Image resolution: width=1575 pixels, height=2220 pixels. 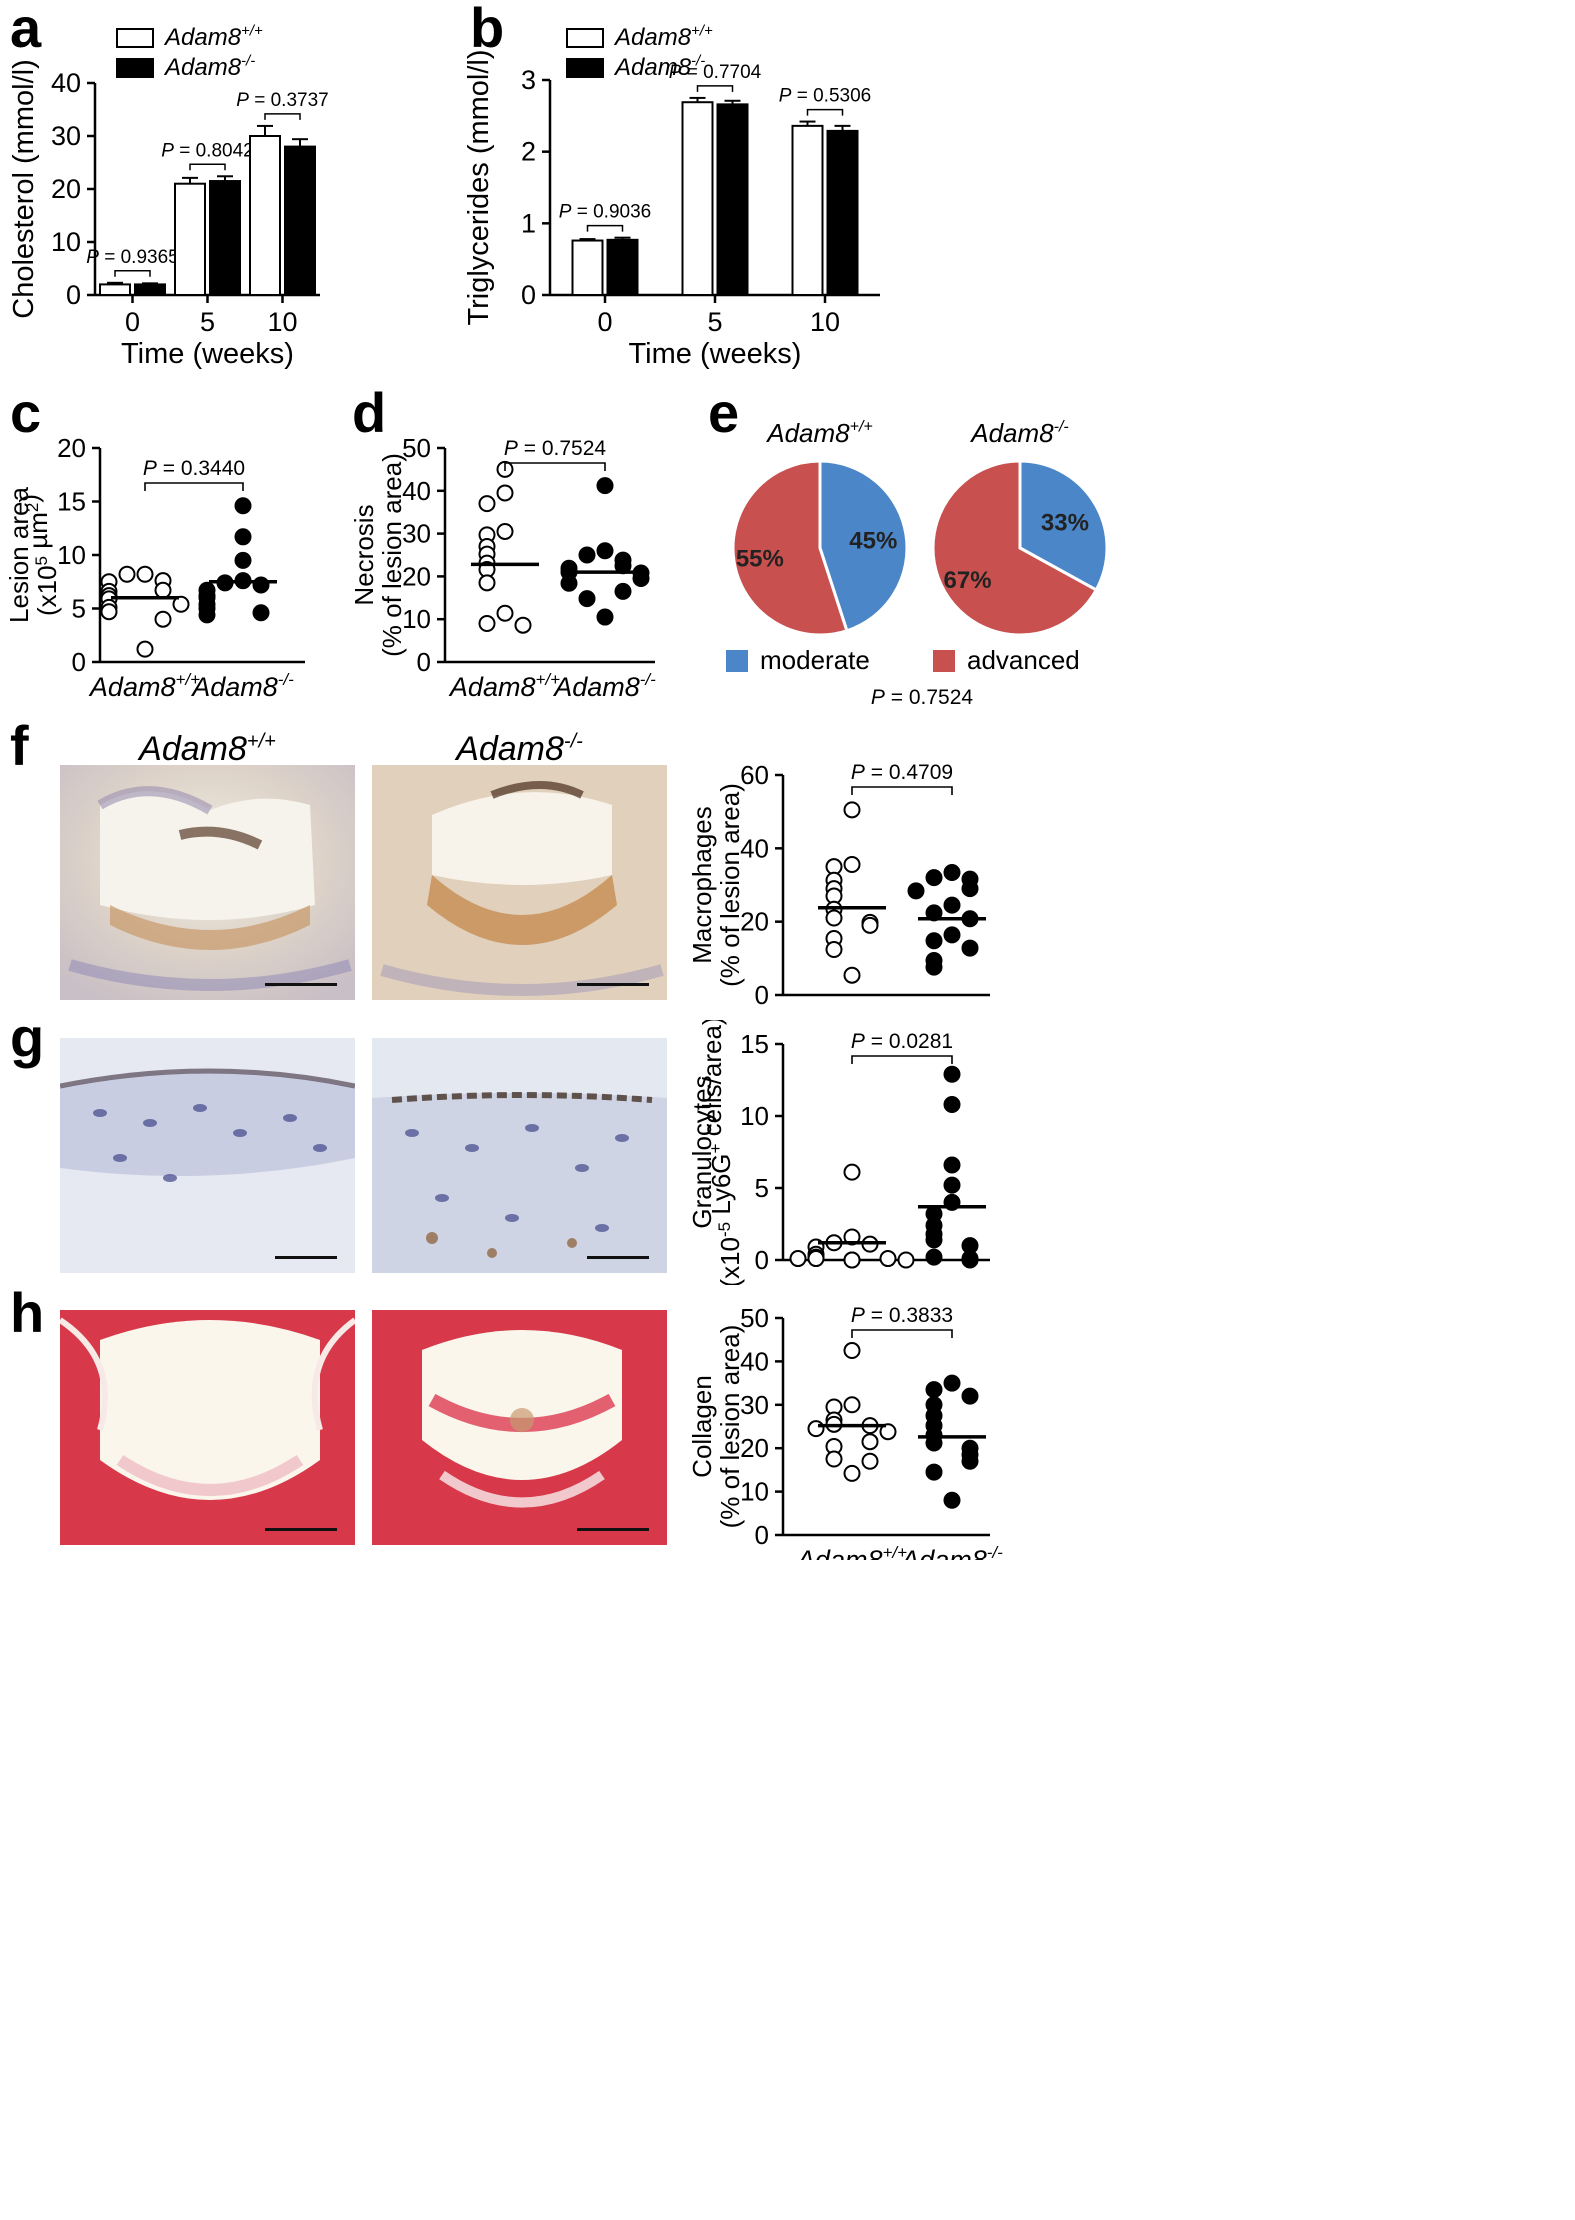 I want to click on y-axis-label-line2: (x105 µm2), so click(x=38, y=555).